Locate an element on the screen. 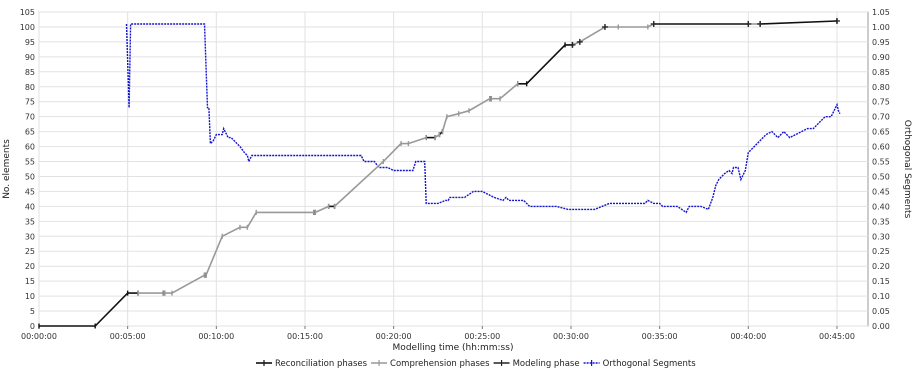  x-tick-label: 00:45:00 is located at coordinates (837, 336).